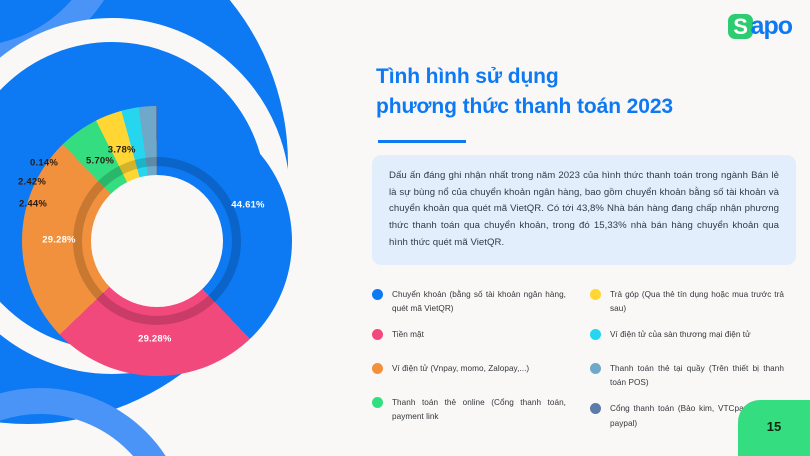  What do you see at coordinates (740, 26) in the screenshot?
I see `sapo-logo-mark: S` at bounding box center [740, 26].